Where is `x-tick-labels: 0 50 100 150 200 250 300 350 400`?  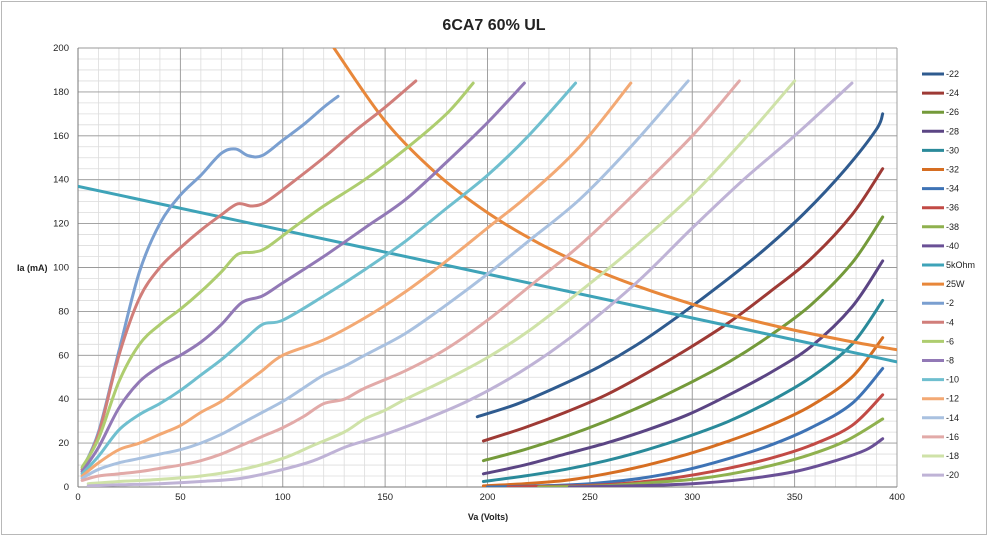 x-tick-labels: 0 50 100 150 200 250 300 350 400 is located at coordinates (490, 497).